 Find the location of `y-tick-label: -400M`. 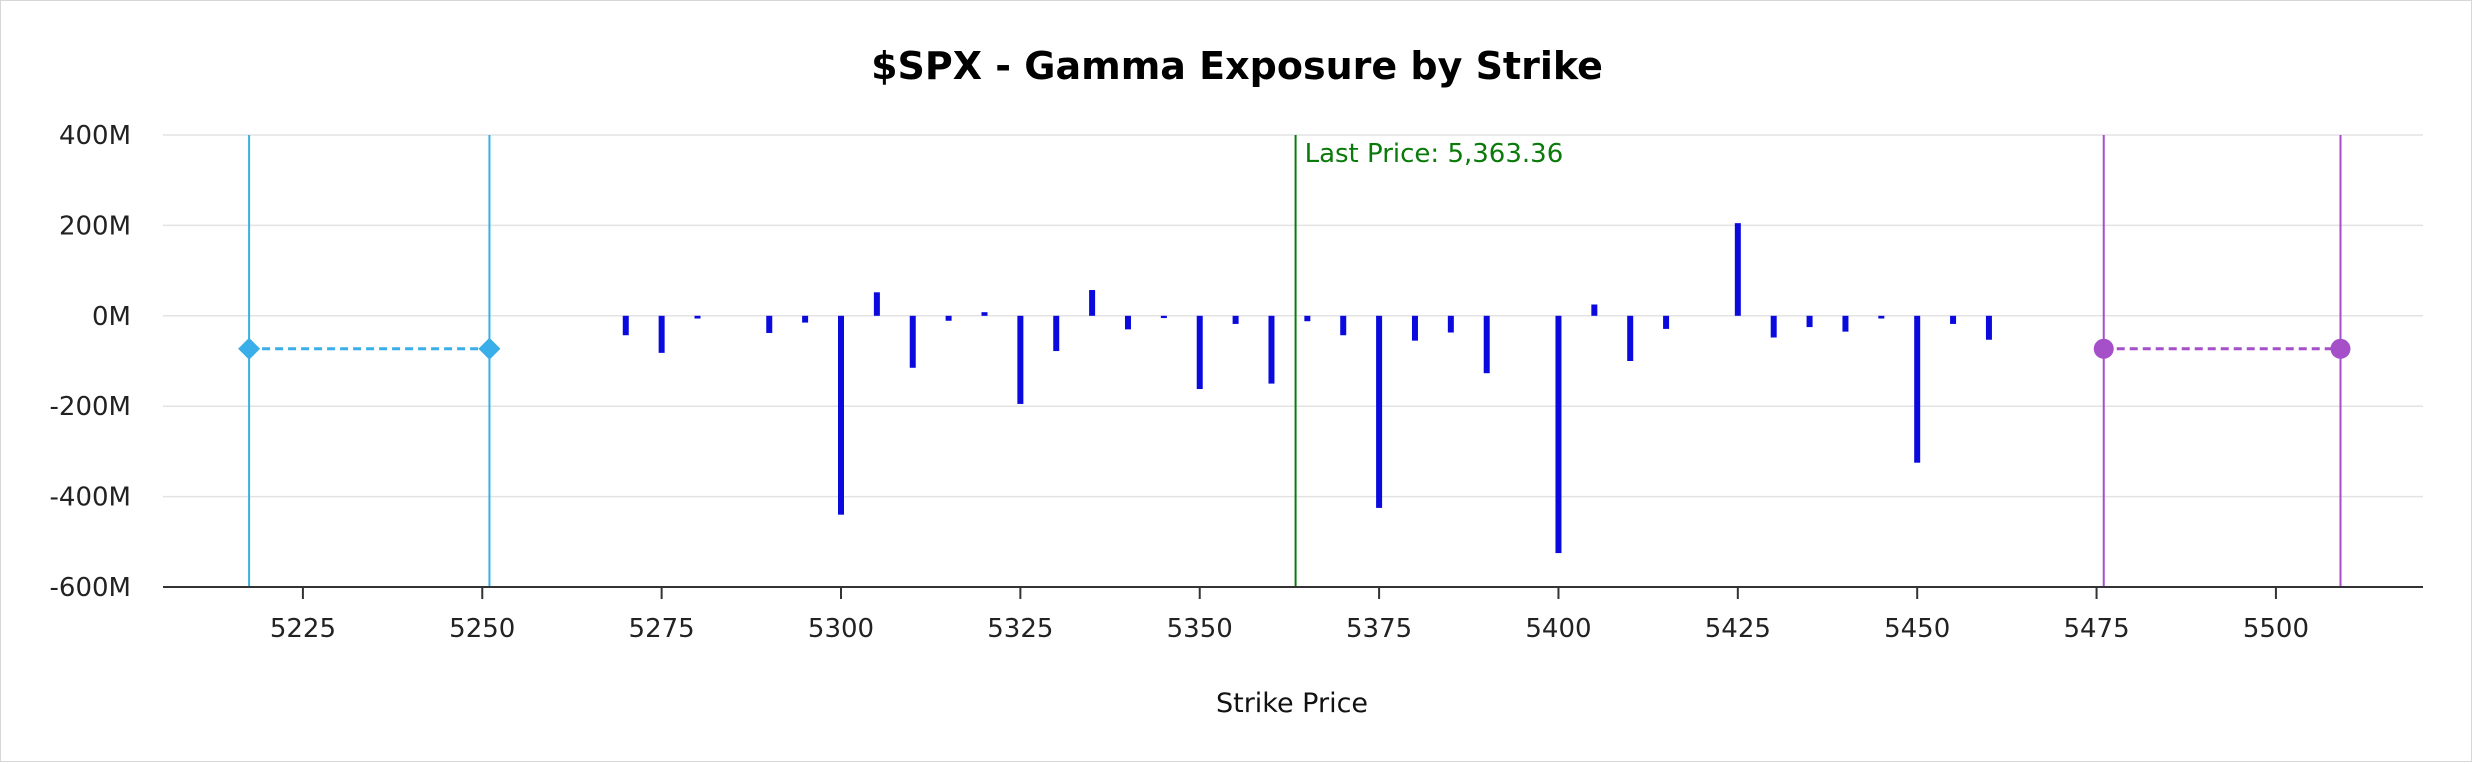

y-tick-label: -400M is located at coordinates (90, 498).